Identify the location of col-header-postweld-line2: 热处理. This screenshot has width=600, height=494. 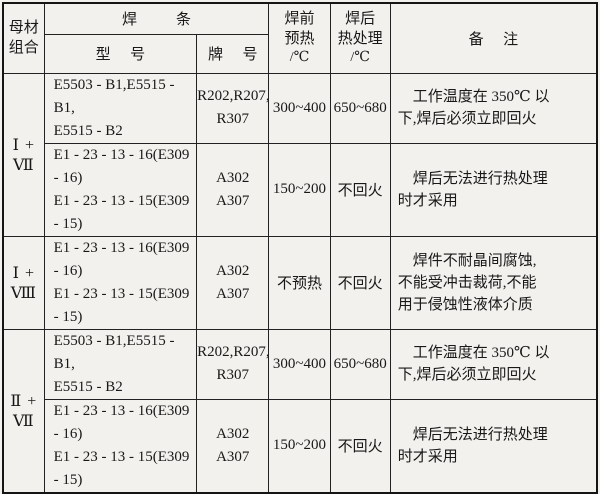
(360, 39).